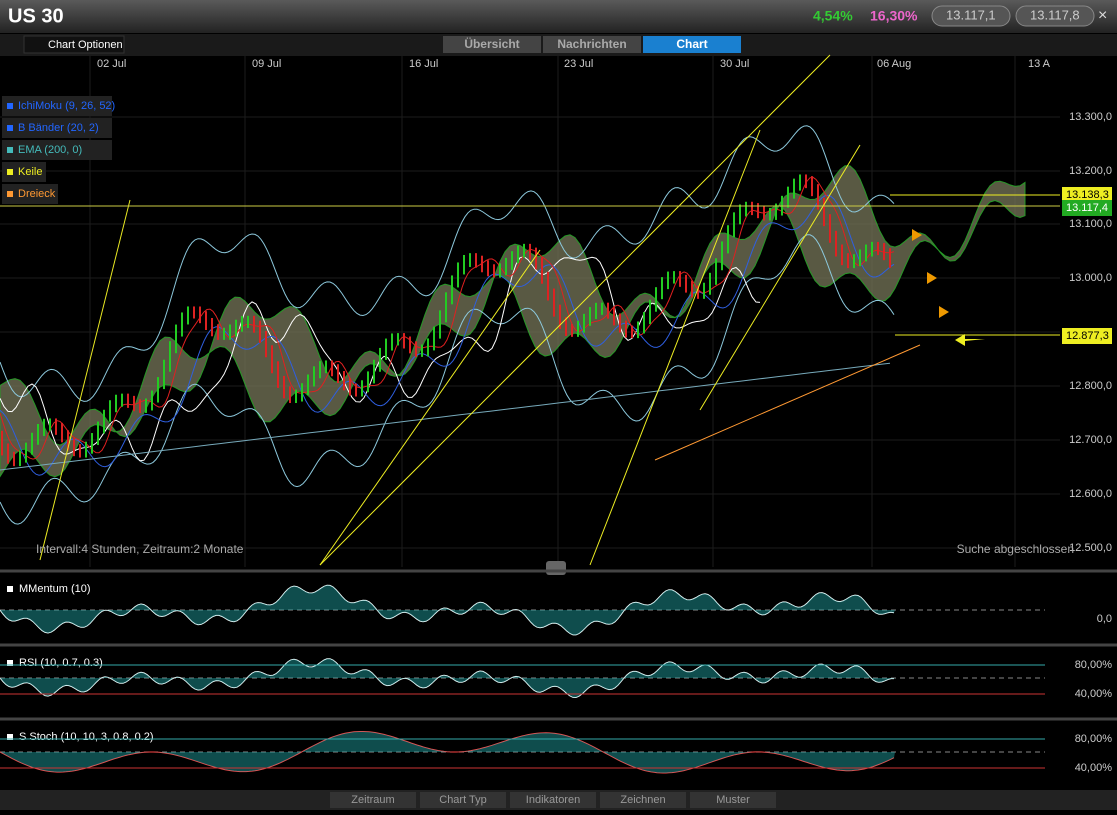 The width and height of the screenshot is (1117, 815). I want to click on tab-label: Nachrichten, so click(591, 44).